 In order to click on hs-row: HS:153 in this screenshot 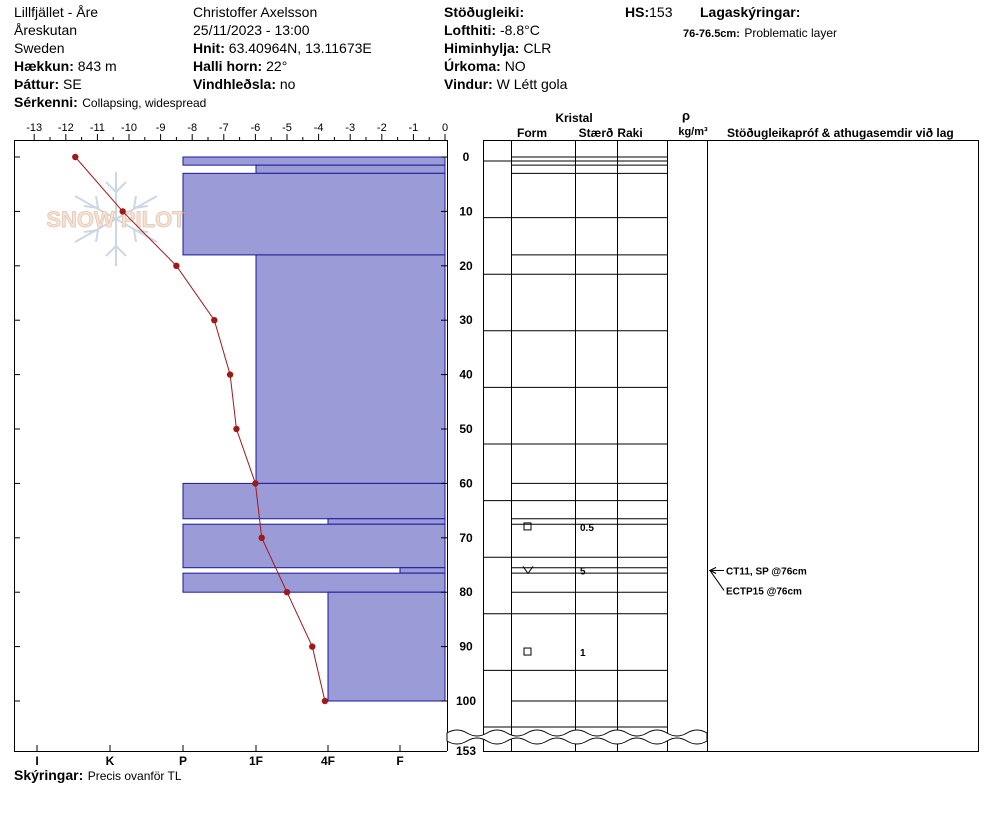, I will do `click(648, 12)`.